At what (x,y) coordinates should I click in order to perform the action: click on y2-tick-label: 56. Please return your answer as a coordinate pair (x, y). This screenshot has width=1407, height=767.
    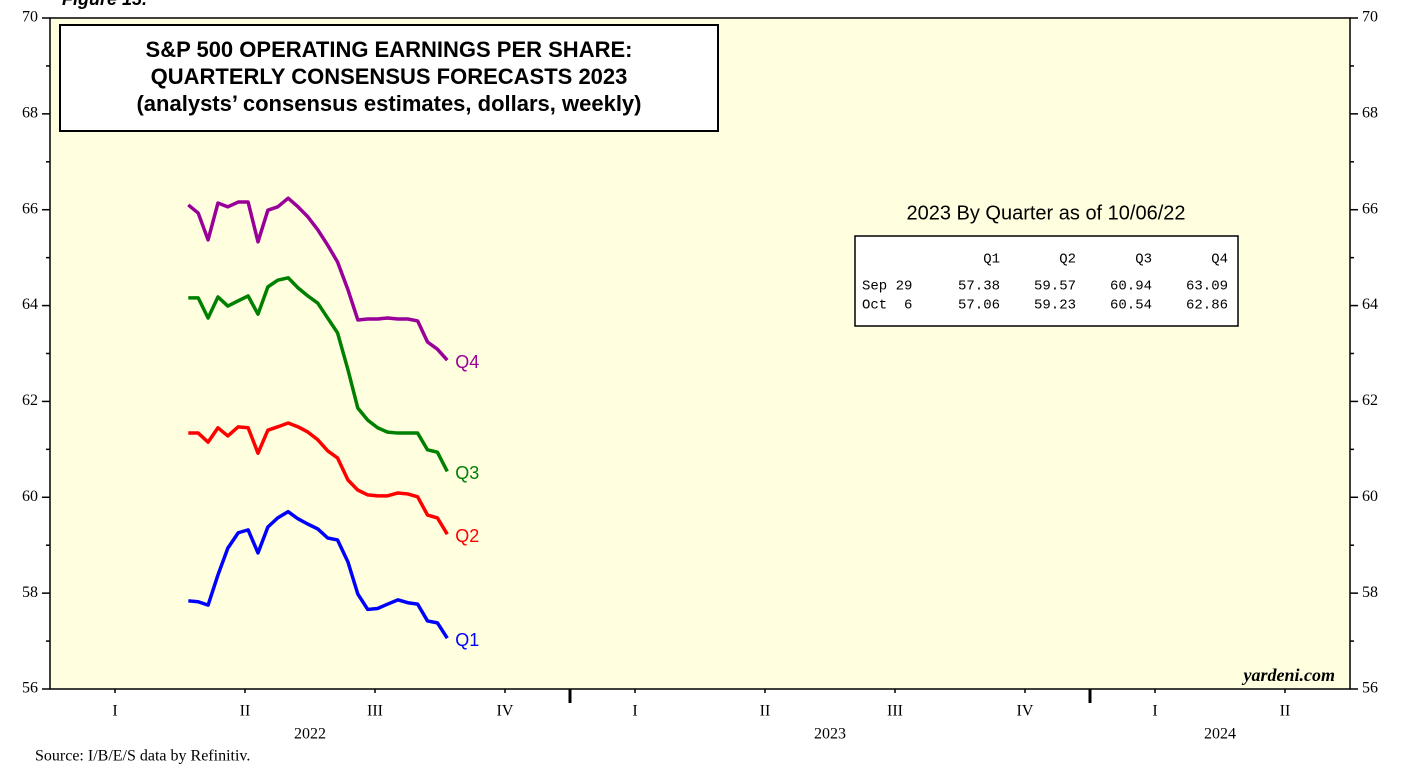
    Looking at the image, I should click on (1370, 688).